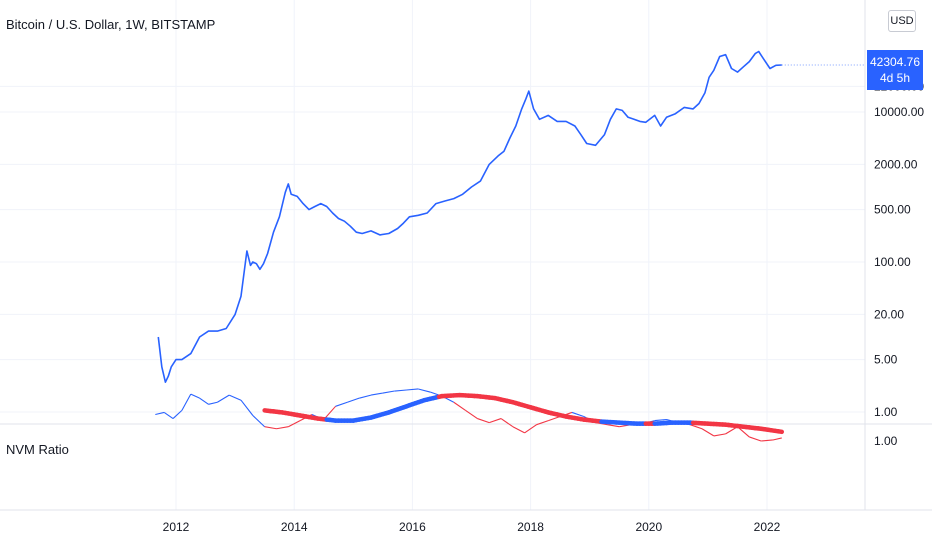 The image size is (932, 550). Describe the element at coordinates (886, 412) in the screenshot. I see `price-tick-label: 1.00` at that location.